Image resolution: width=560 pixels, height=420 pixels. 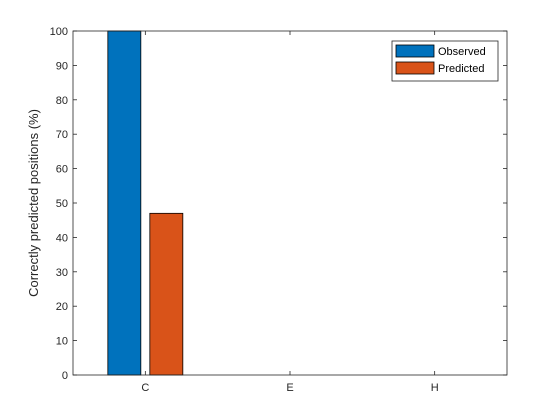 What do you see at coordinates (145, 388) in the screenshot?
I see `x-tick-label-C: C` at bounding box center [145, 388].